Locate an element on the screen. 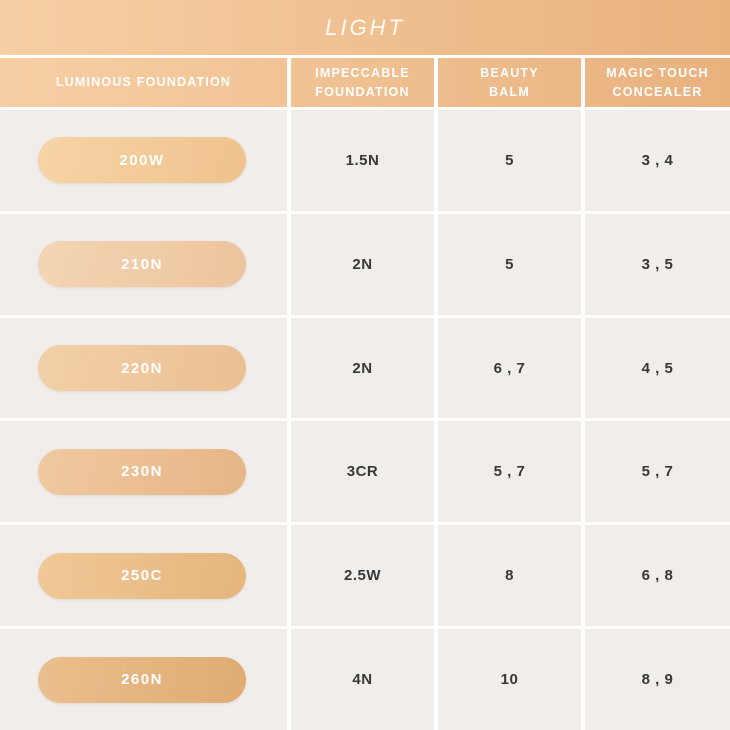 Image resolution: width=730 pixels, height=730 pixels. shade-label: 230N is located at coordinates (142, 472).